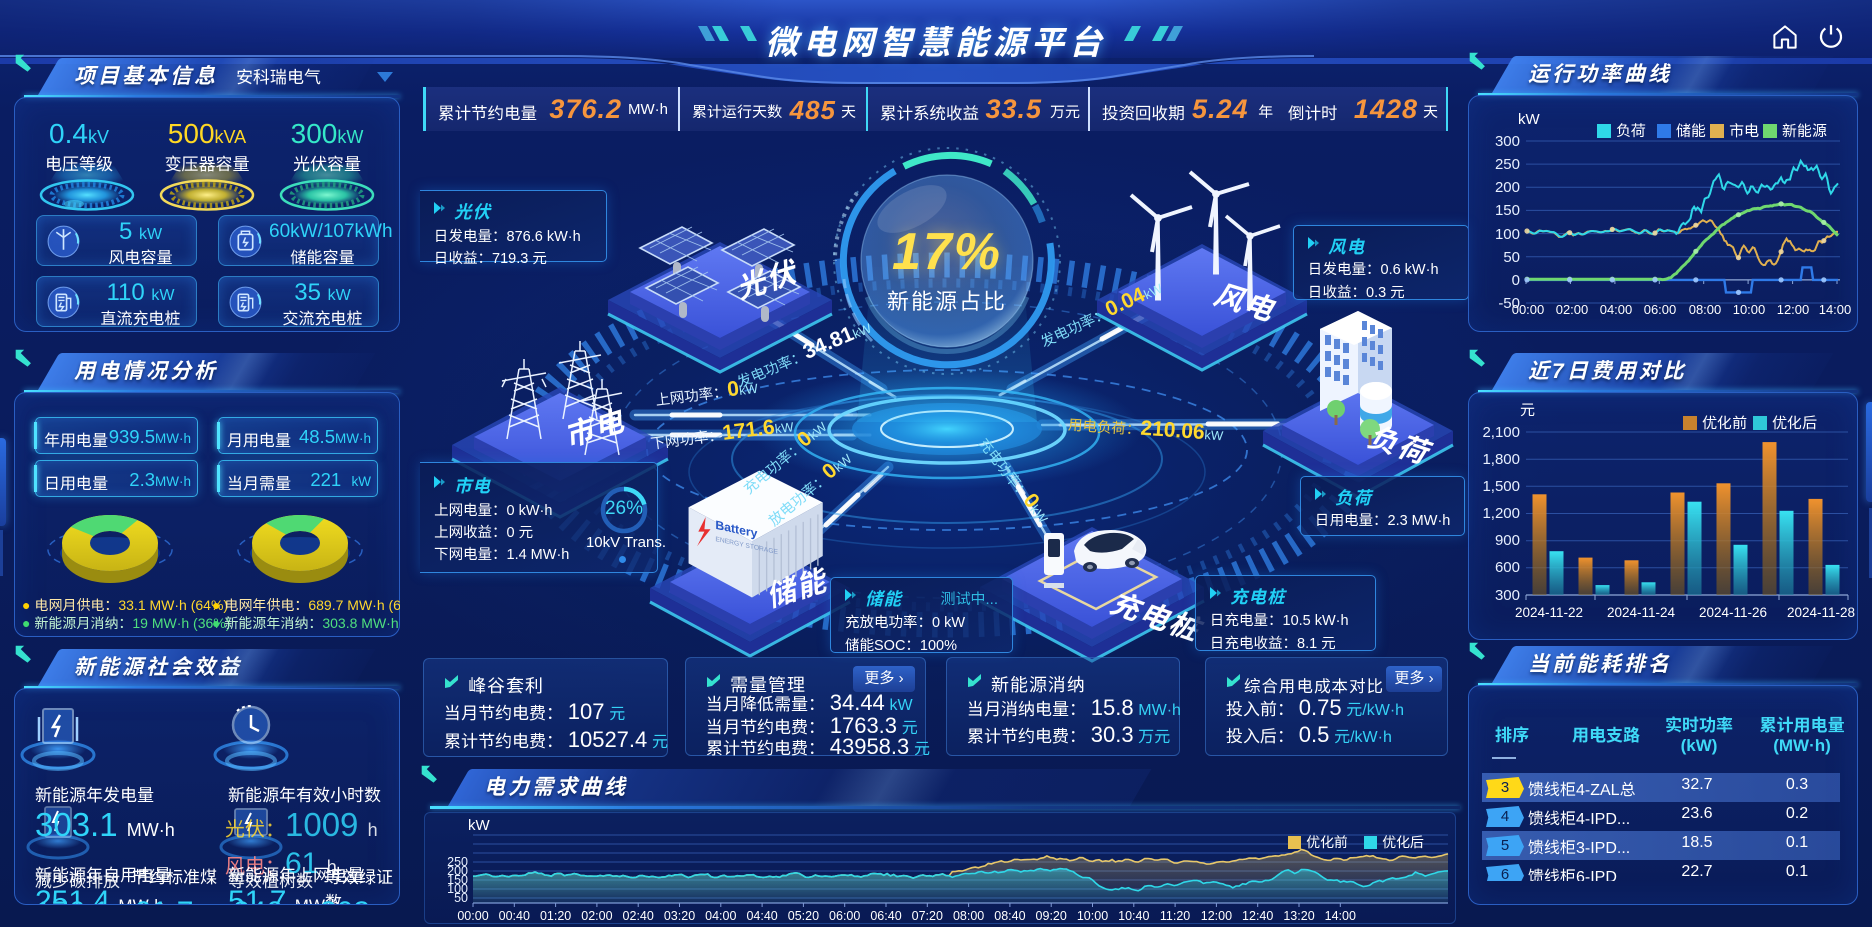  What do you see at coordinates (1527, 410) in the screenshot?
I see `svg-text: 元` at bounding box center [1527, 410].